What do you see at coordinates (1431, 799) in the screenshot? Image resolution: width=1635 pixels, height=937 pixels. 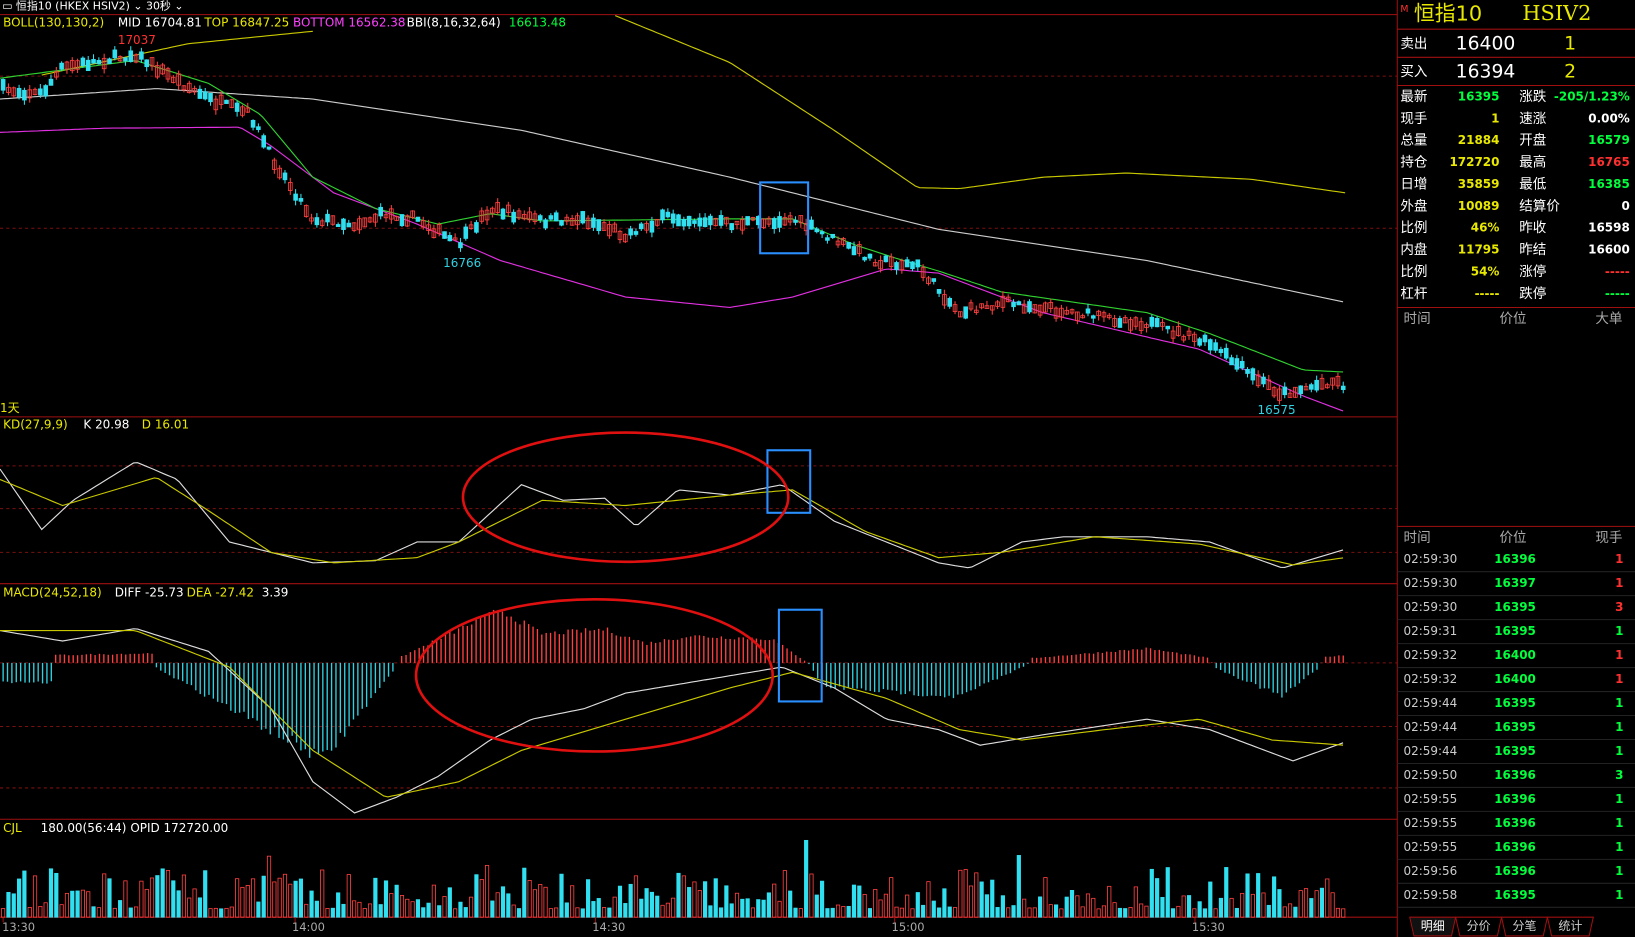 I see `trade-time: 02:59:55` at bounding box center [1431, 799].